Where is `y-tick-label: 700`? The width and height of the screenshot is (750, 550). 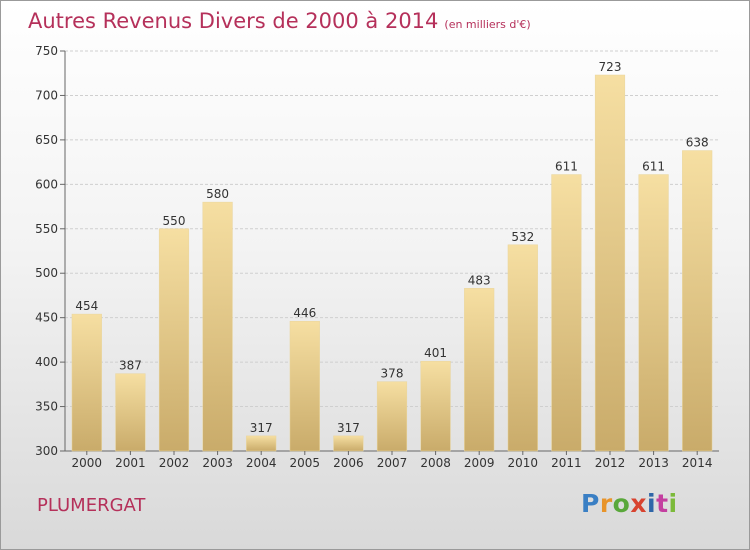
y-tick-label: 700 is located at coordinates (46, 95).